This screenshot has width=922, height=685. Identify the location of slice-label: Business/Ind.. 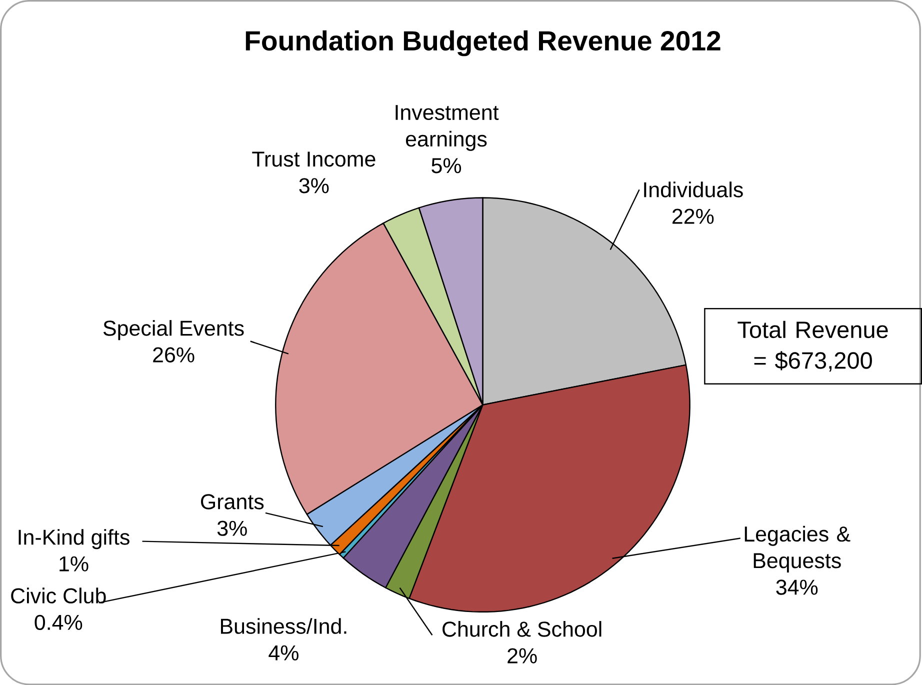
(283, 626).